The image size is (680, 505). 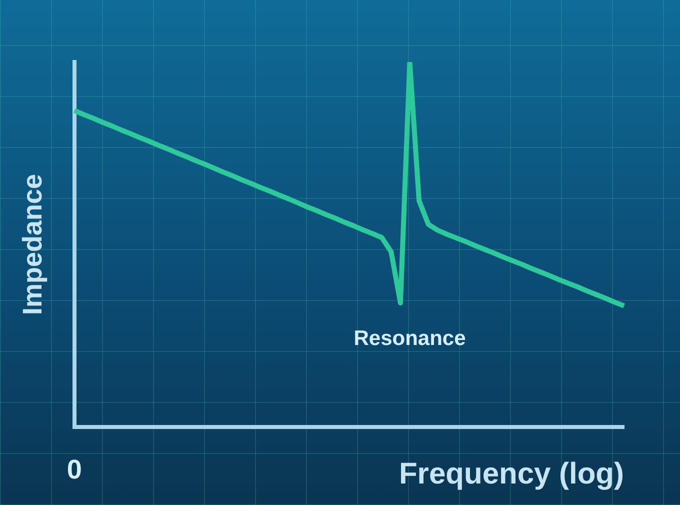 What do you see at coordinates (74, 469) in the screenshot?
I see `text: 0` at bounding box center [74, 469].